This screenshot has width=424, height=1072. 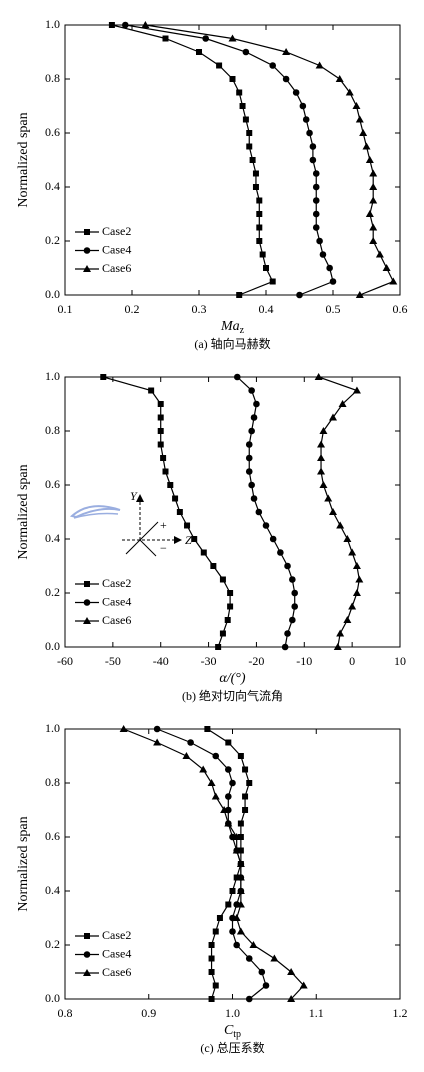 I want to click on series-line, so click(x=229, y=160).